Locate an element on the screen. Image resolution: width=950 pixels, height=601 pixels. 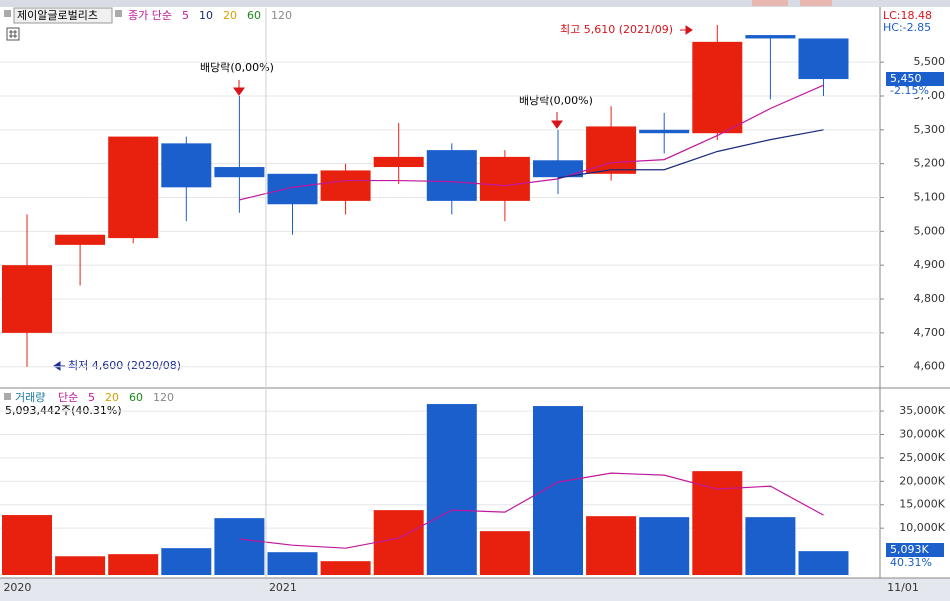
grid-icon-lines is located at coordinates (13, 34).